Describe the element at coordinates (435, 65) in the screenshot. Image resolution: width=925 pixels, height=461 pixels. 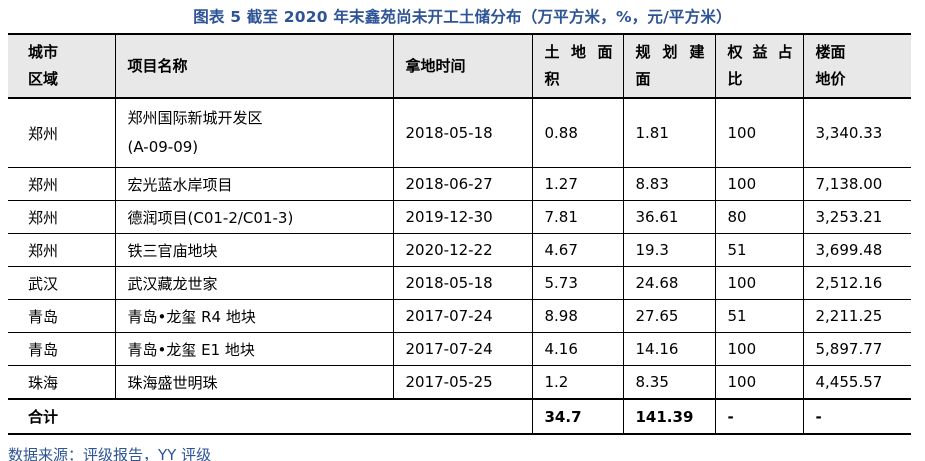
I see `header-line: 拿地时间` at that location.